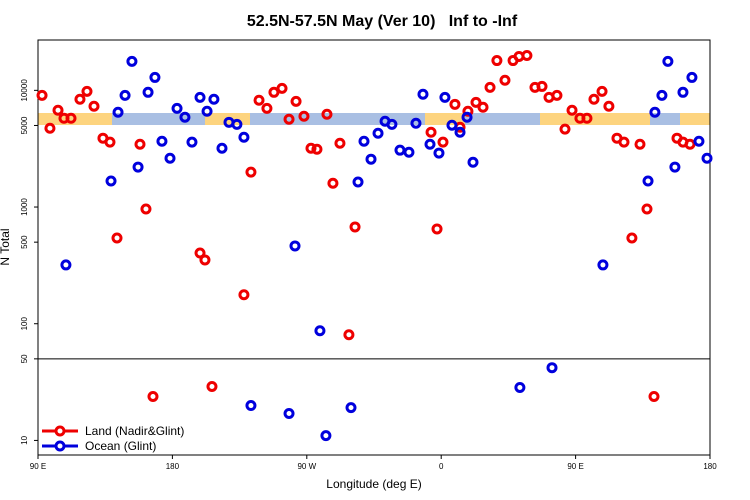 Image resolution: width=750 pixels, height=500 pixels. I want to click on y-tick-label: 10, so click(24, 439).